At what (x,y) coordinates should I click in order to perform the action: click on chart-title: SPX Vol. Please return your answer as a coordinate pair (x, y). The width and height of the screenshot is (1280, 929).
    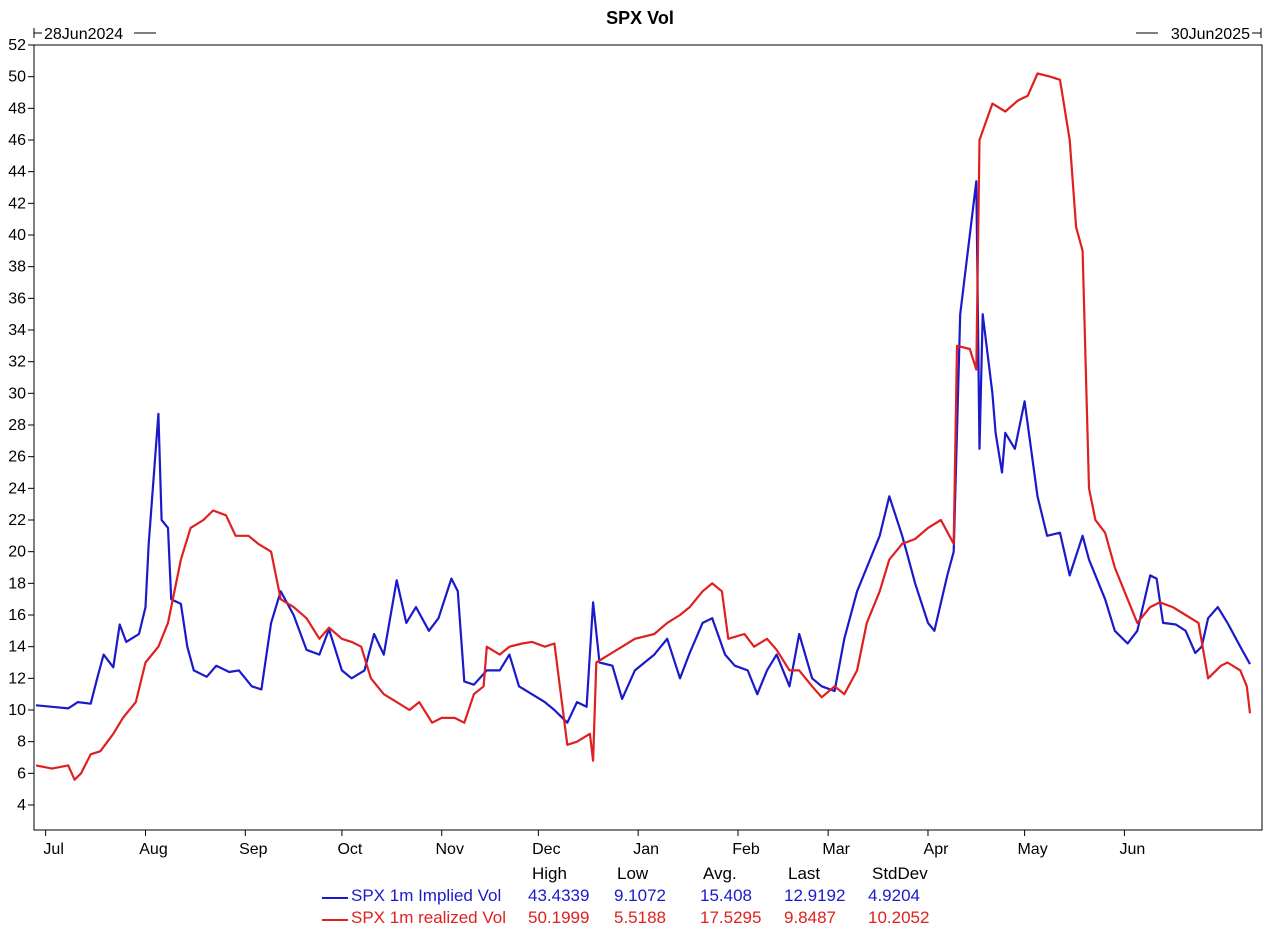
    Looking at the image, I should click on (640, 18).